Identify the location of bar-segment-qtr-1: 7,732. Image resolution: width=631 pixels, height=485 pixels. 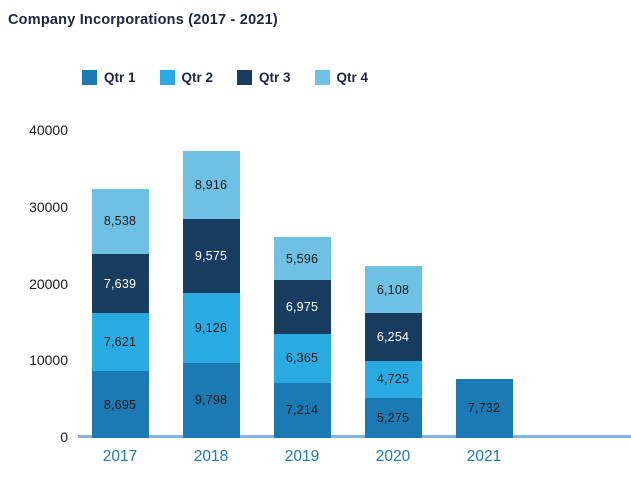
(484, 408).